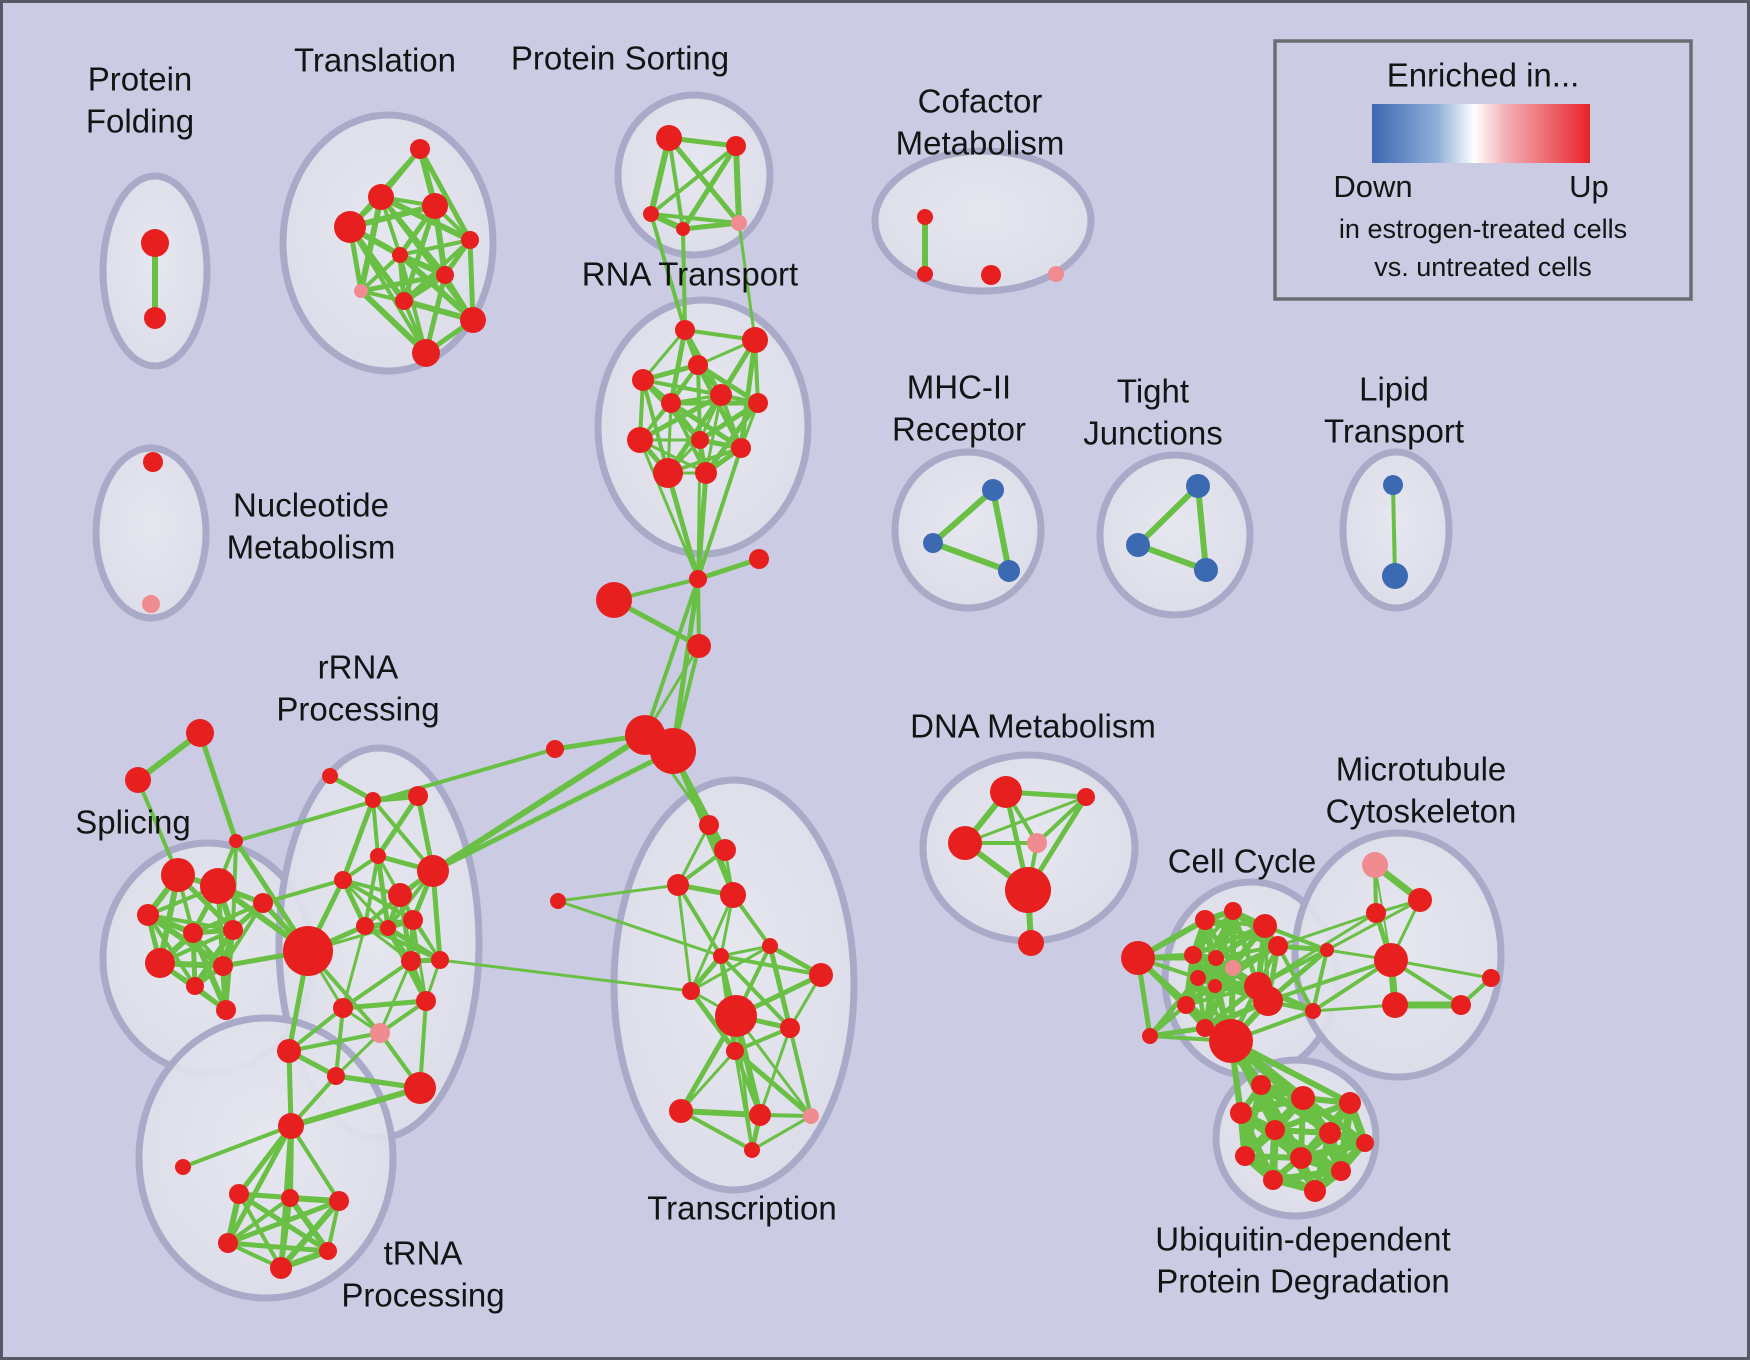  I want to click on cluster-label-nm: Metabolism, so click(311, 547).